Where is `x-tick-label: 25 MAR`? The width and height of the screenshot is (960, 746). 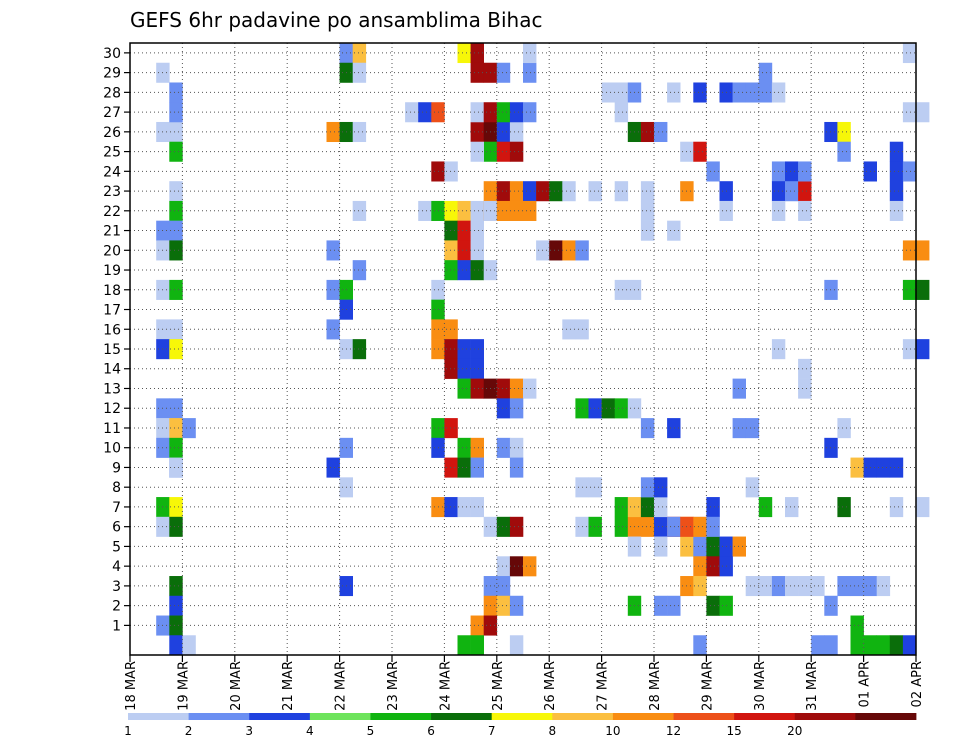 x-tick-label: 25 MAR is located at coordinates (498, 686).